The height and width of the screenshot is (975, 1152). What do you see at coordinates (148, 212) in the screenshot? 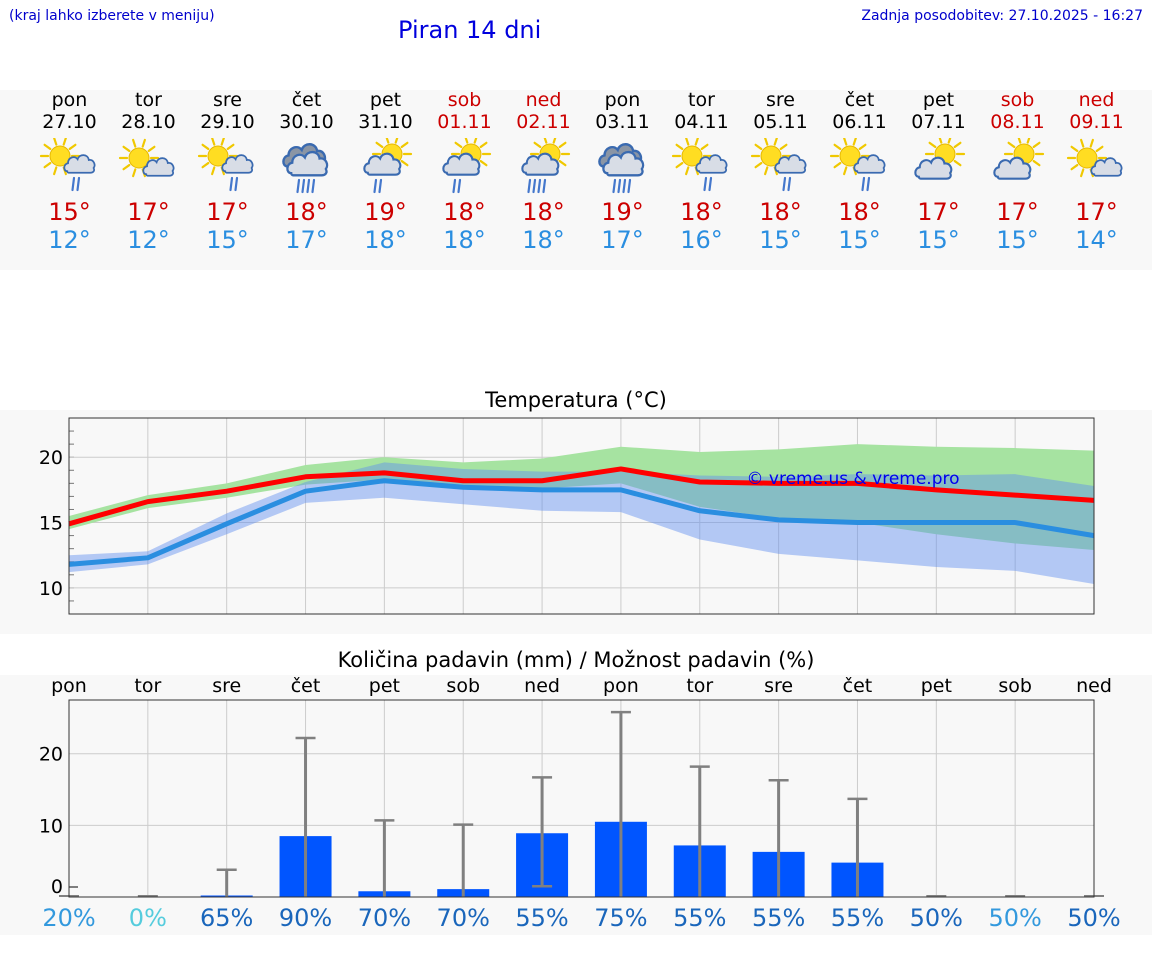
I see `max-temp: 17°` at bounding box center [148, 212].